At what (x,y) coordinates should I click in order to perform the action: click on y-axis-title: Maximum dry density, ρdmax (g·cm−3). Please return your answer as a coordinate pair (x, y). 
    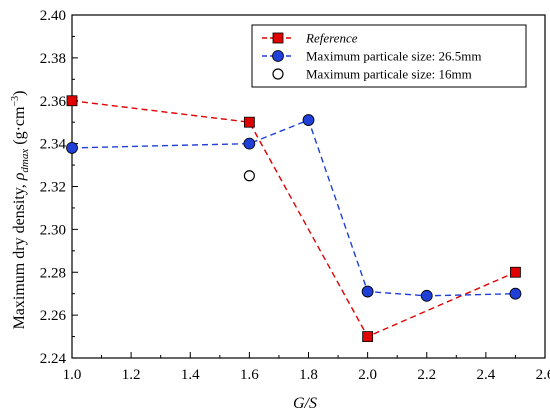
    Looking at the image, I should click on (20, 210).